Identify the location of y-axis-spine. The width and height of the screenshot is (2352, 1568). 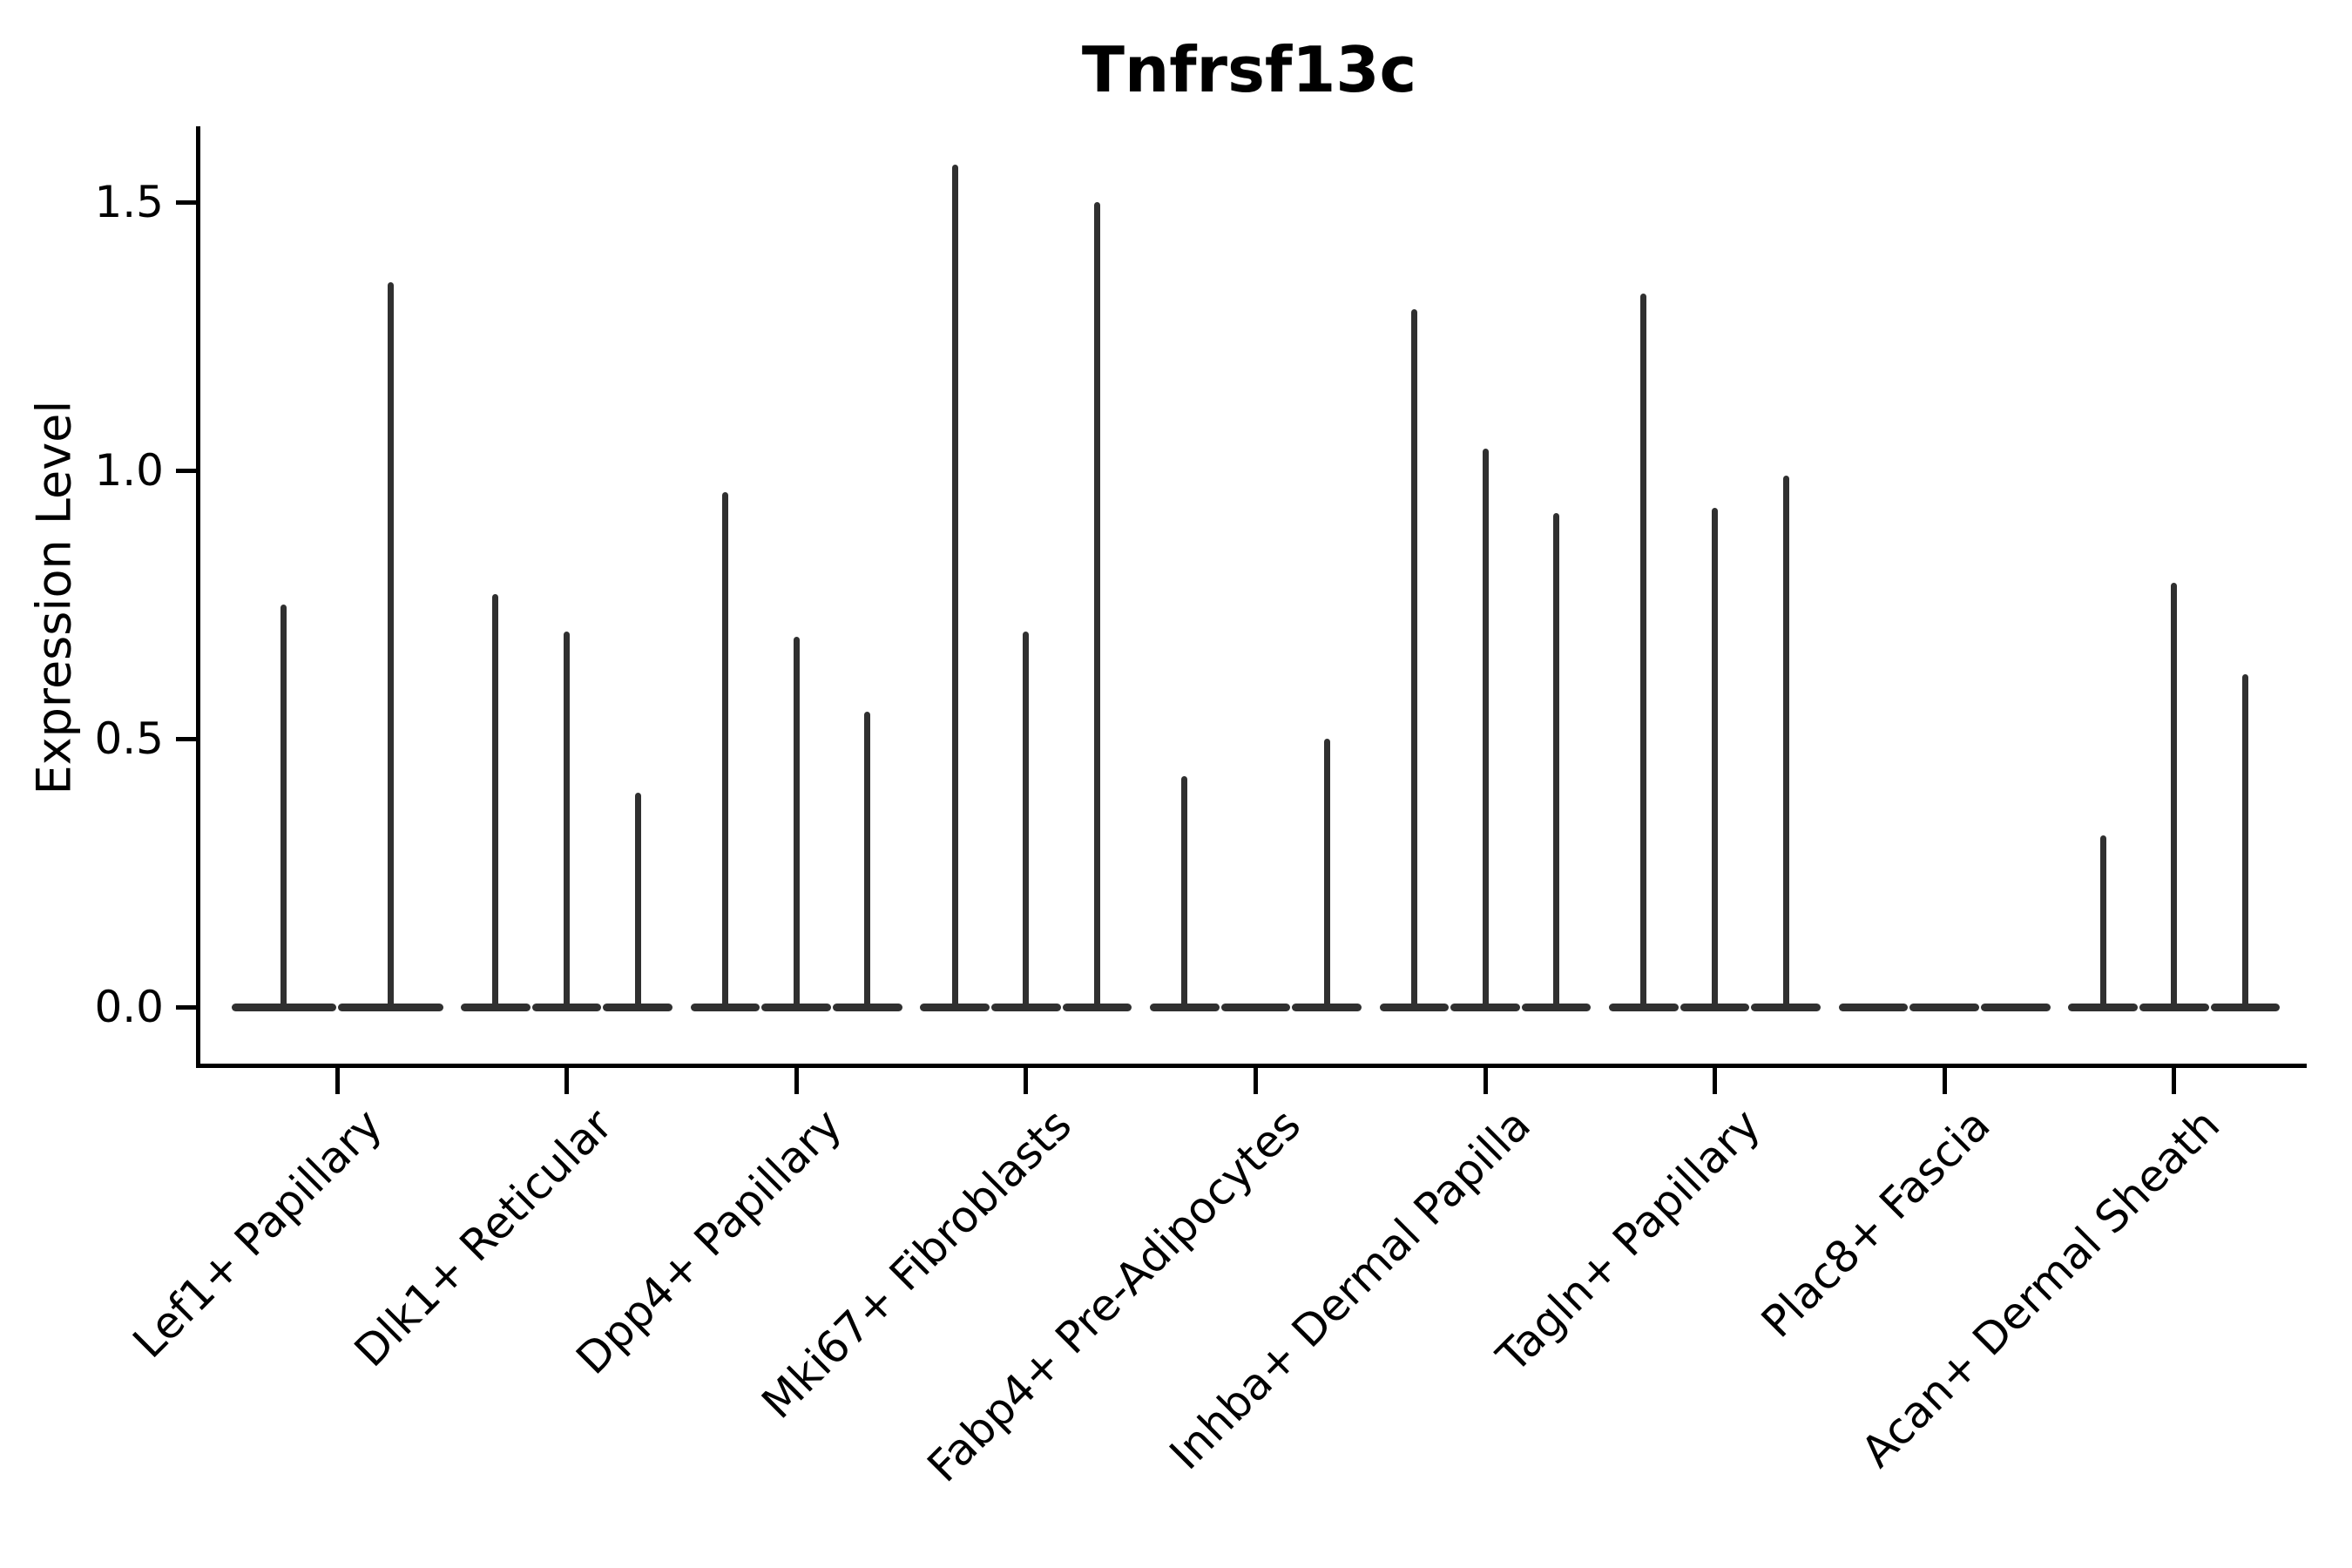
(198, 597).